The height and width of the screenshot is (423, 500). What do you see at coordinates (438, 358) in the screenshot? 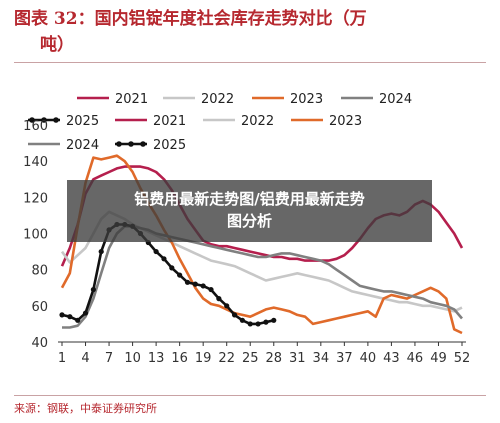
I see `x-tick-label: 49` at bounding box center [438, 358].